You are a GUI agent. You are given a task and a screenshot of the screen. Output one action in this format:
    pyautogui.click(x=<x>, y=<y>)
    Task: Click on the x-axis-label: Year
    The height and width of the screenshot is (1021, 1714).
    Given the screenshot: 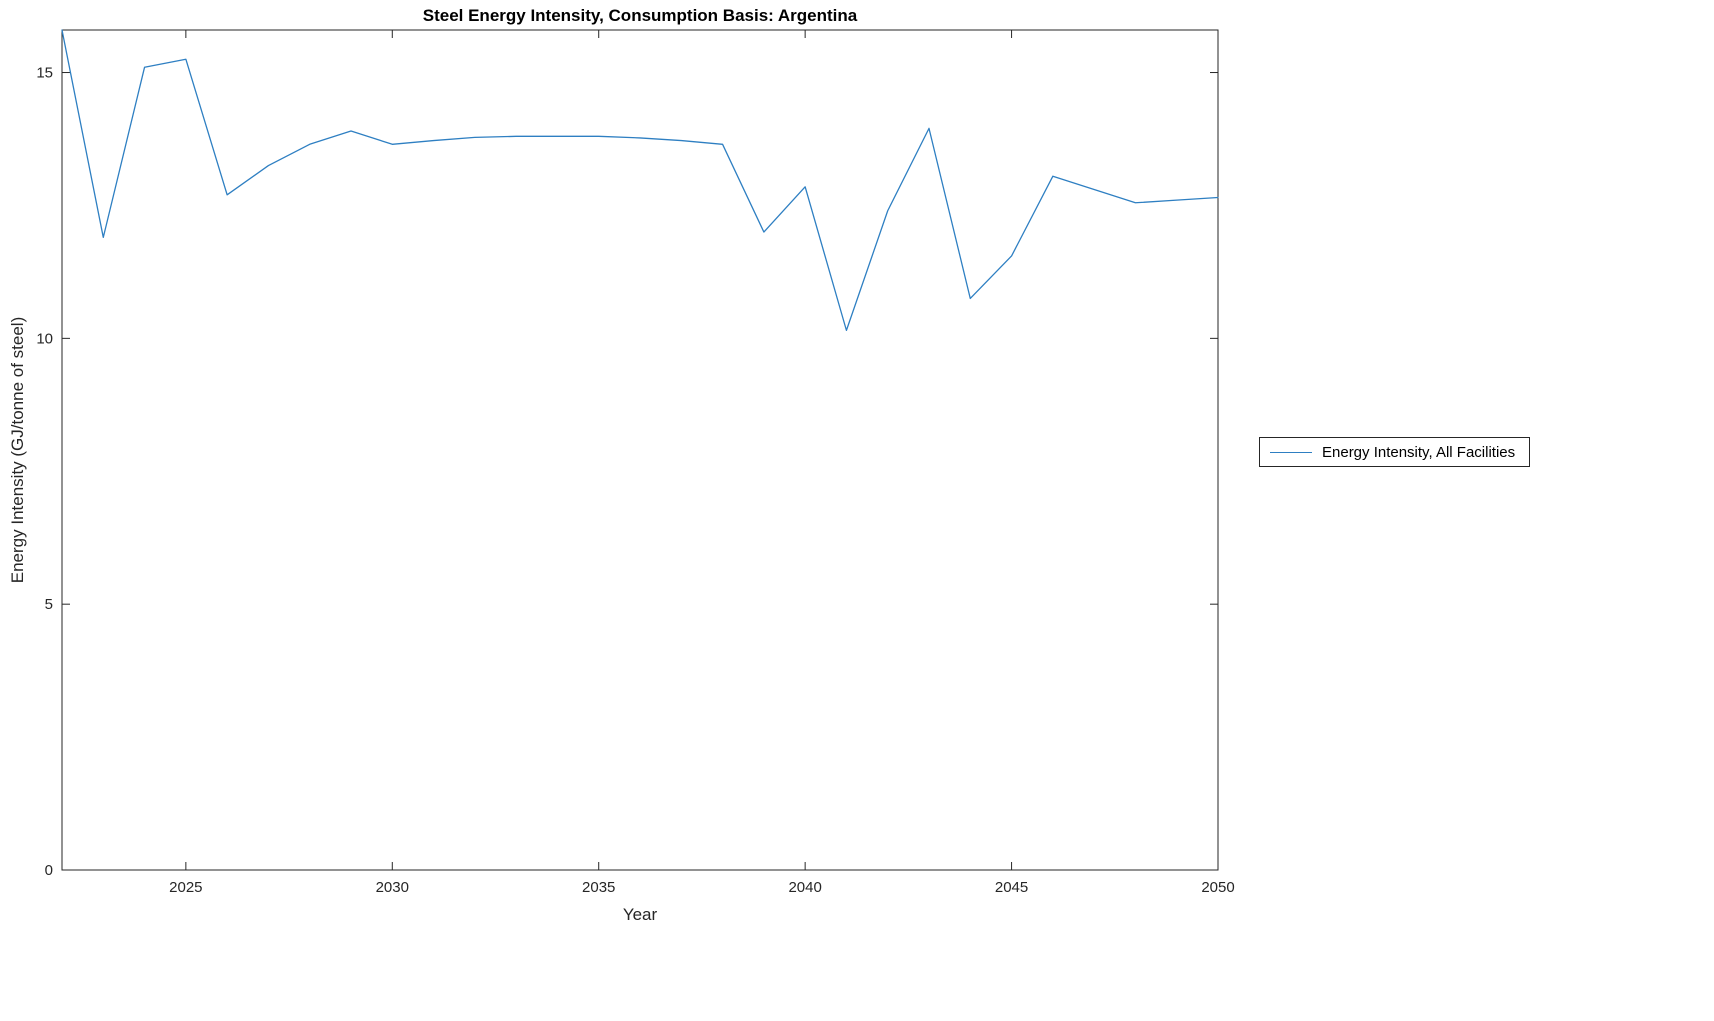 What is the action you would take?
    pyautogui.click(x=640, y=914)
    